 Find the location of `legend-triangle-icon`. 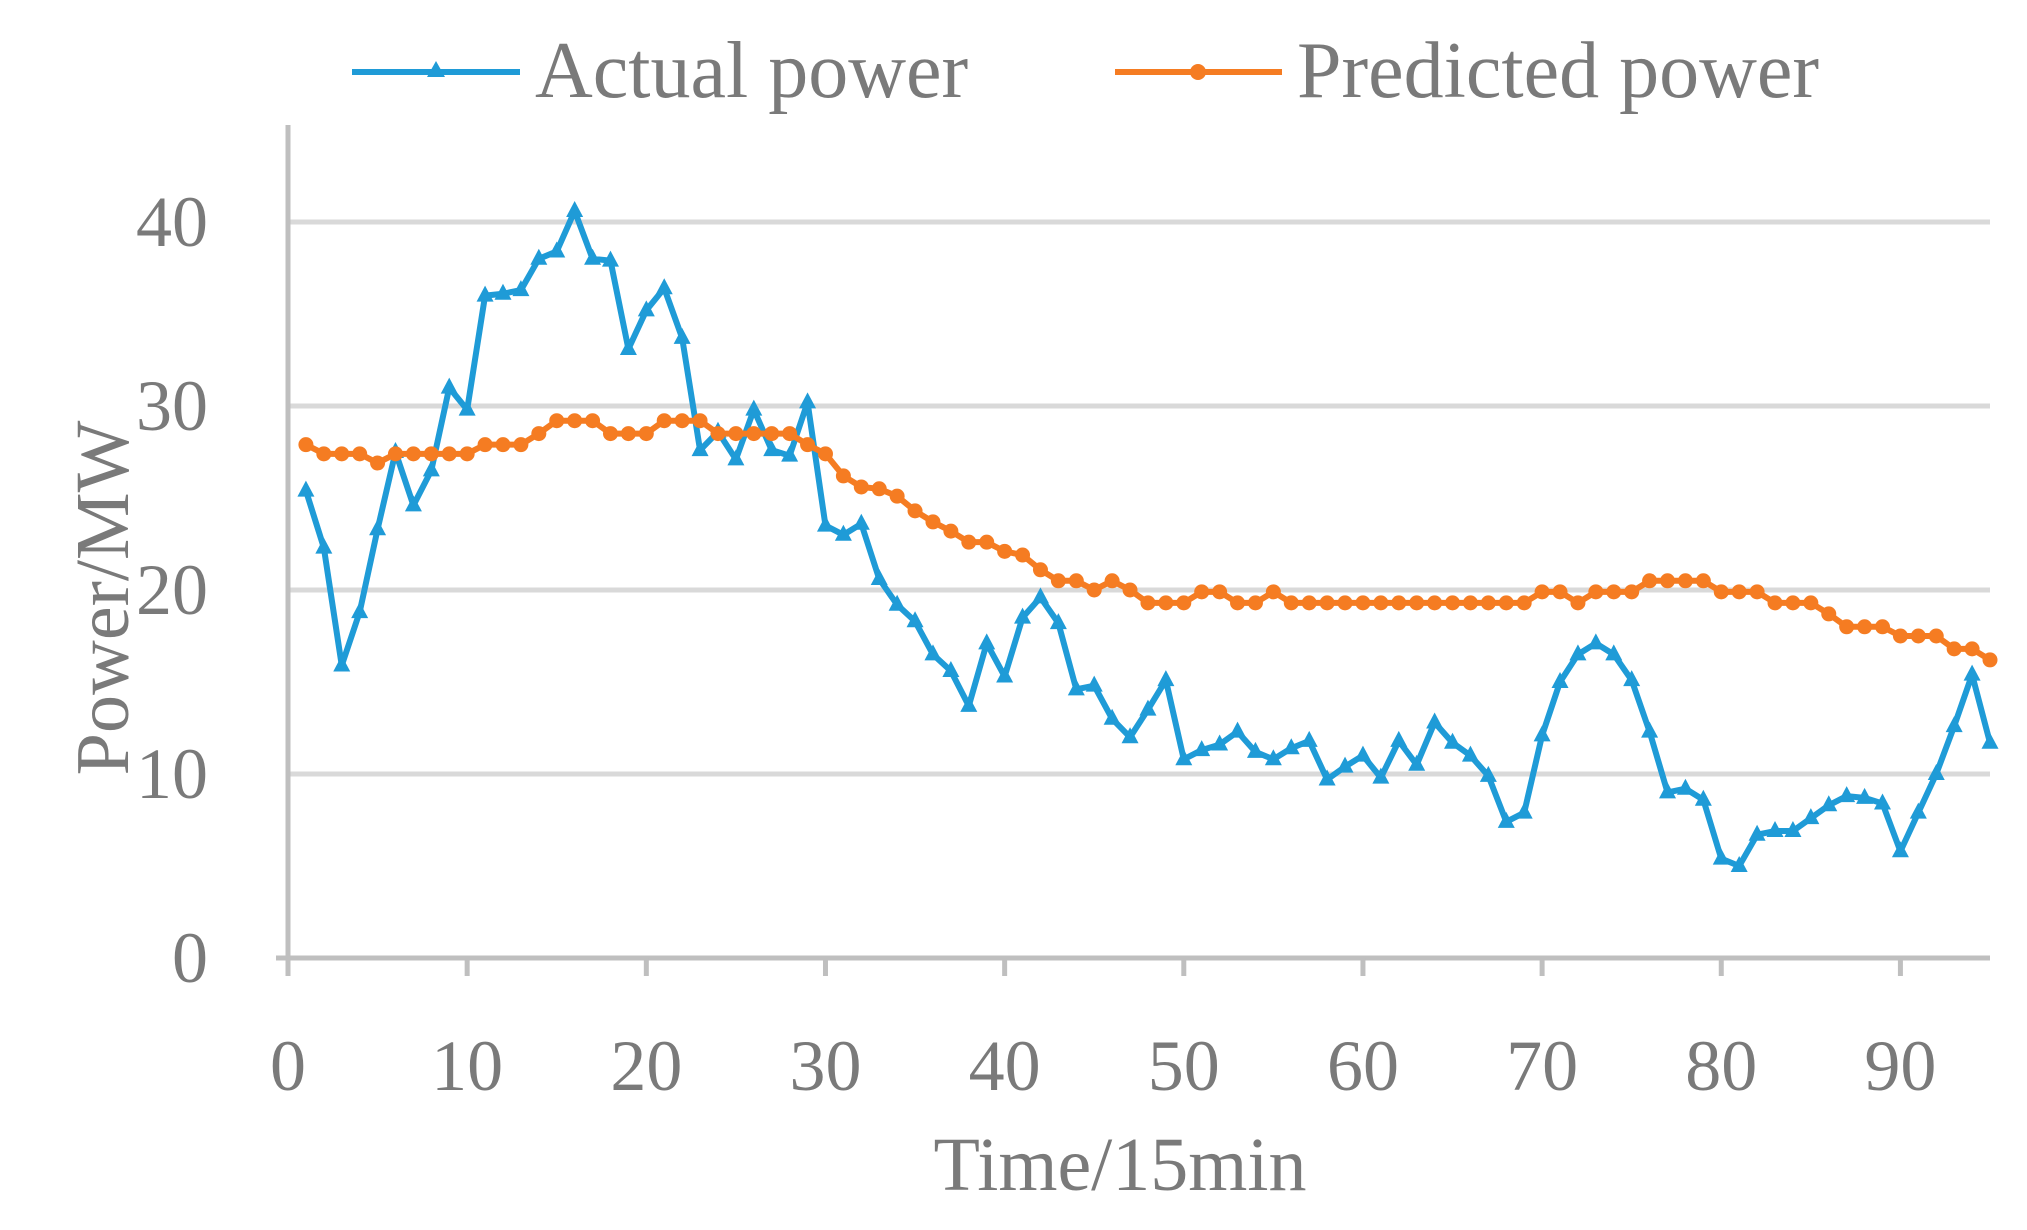

legend-triangle-icon is located at coordinates (436, 69).